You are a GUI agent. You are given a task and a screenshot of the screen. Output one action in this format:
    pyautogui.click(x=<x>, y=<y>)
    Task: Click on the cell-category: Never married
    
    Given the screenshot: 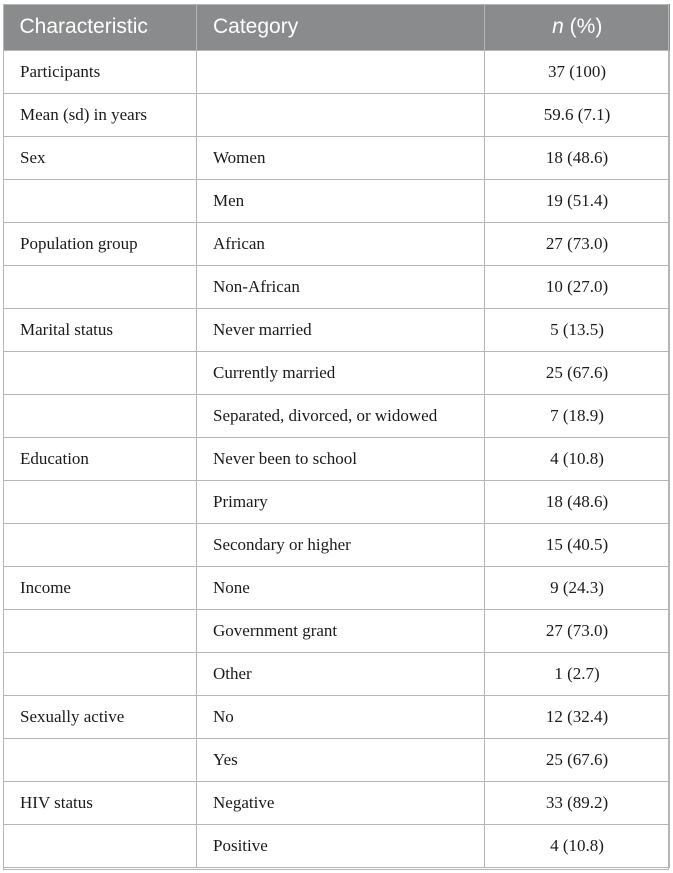 What is the action you would take?
    pyautogui.click(x=340, y=329)
    